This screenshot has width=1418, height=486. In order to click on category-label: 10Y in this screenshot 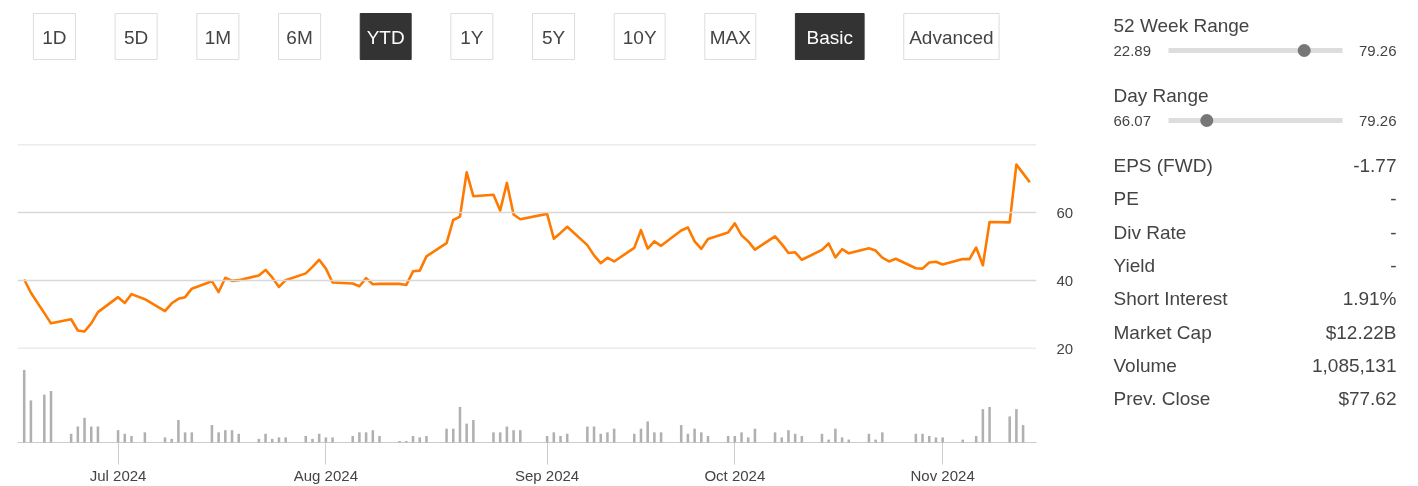, I will do `click(639, 37)`.